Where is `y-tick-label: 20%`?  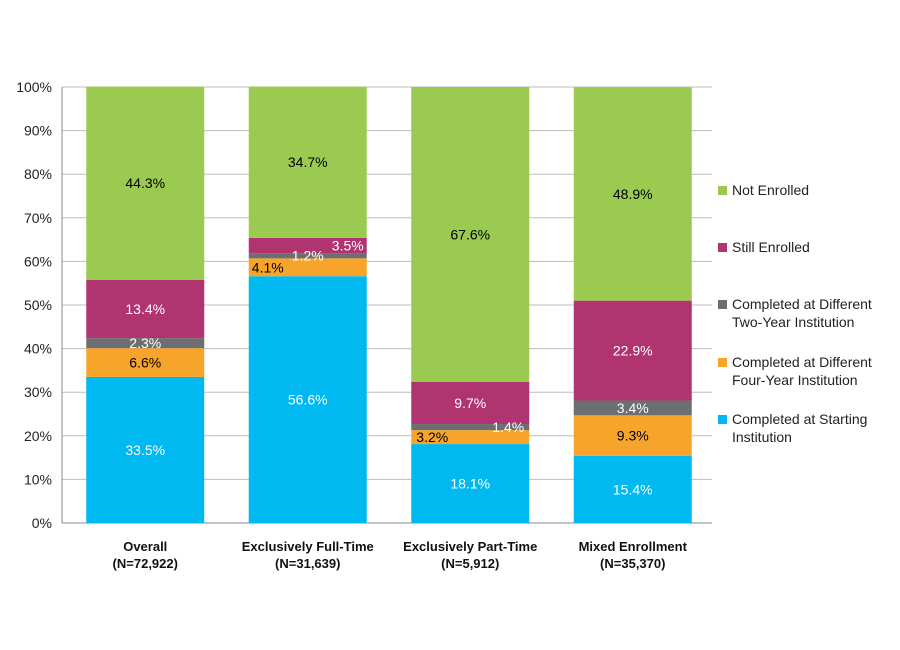
y-tick-label: 20% is located at coordinates (38, 436).